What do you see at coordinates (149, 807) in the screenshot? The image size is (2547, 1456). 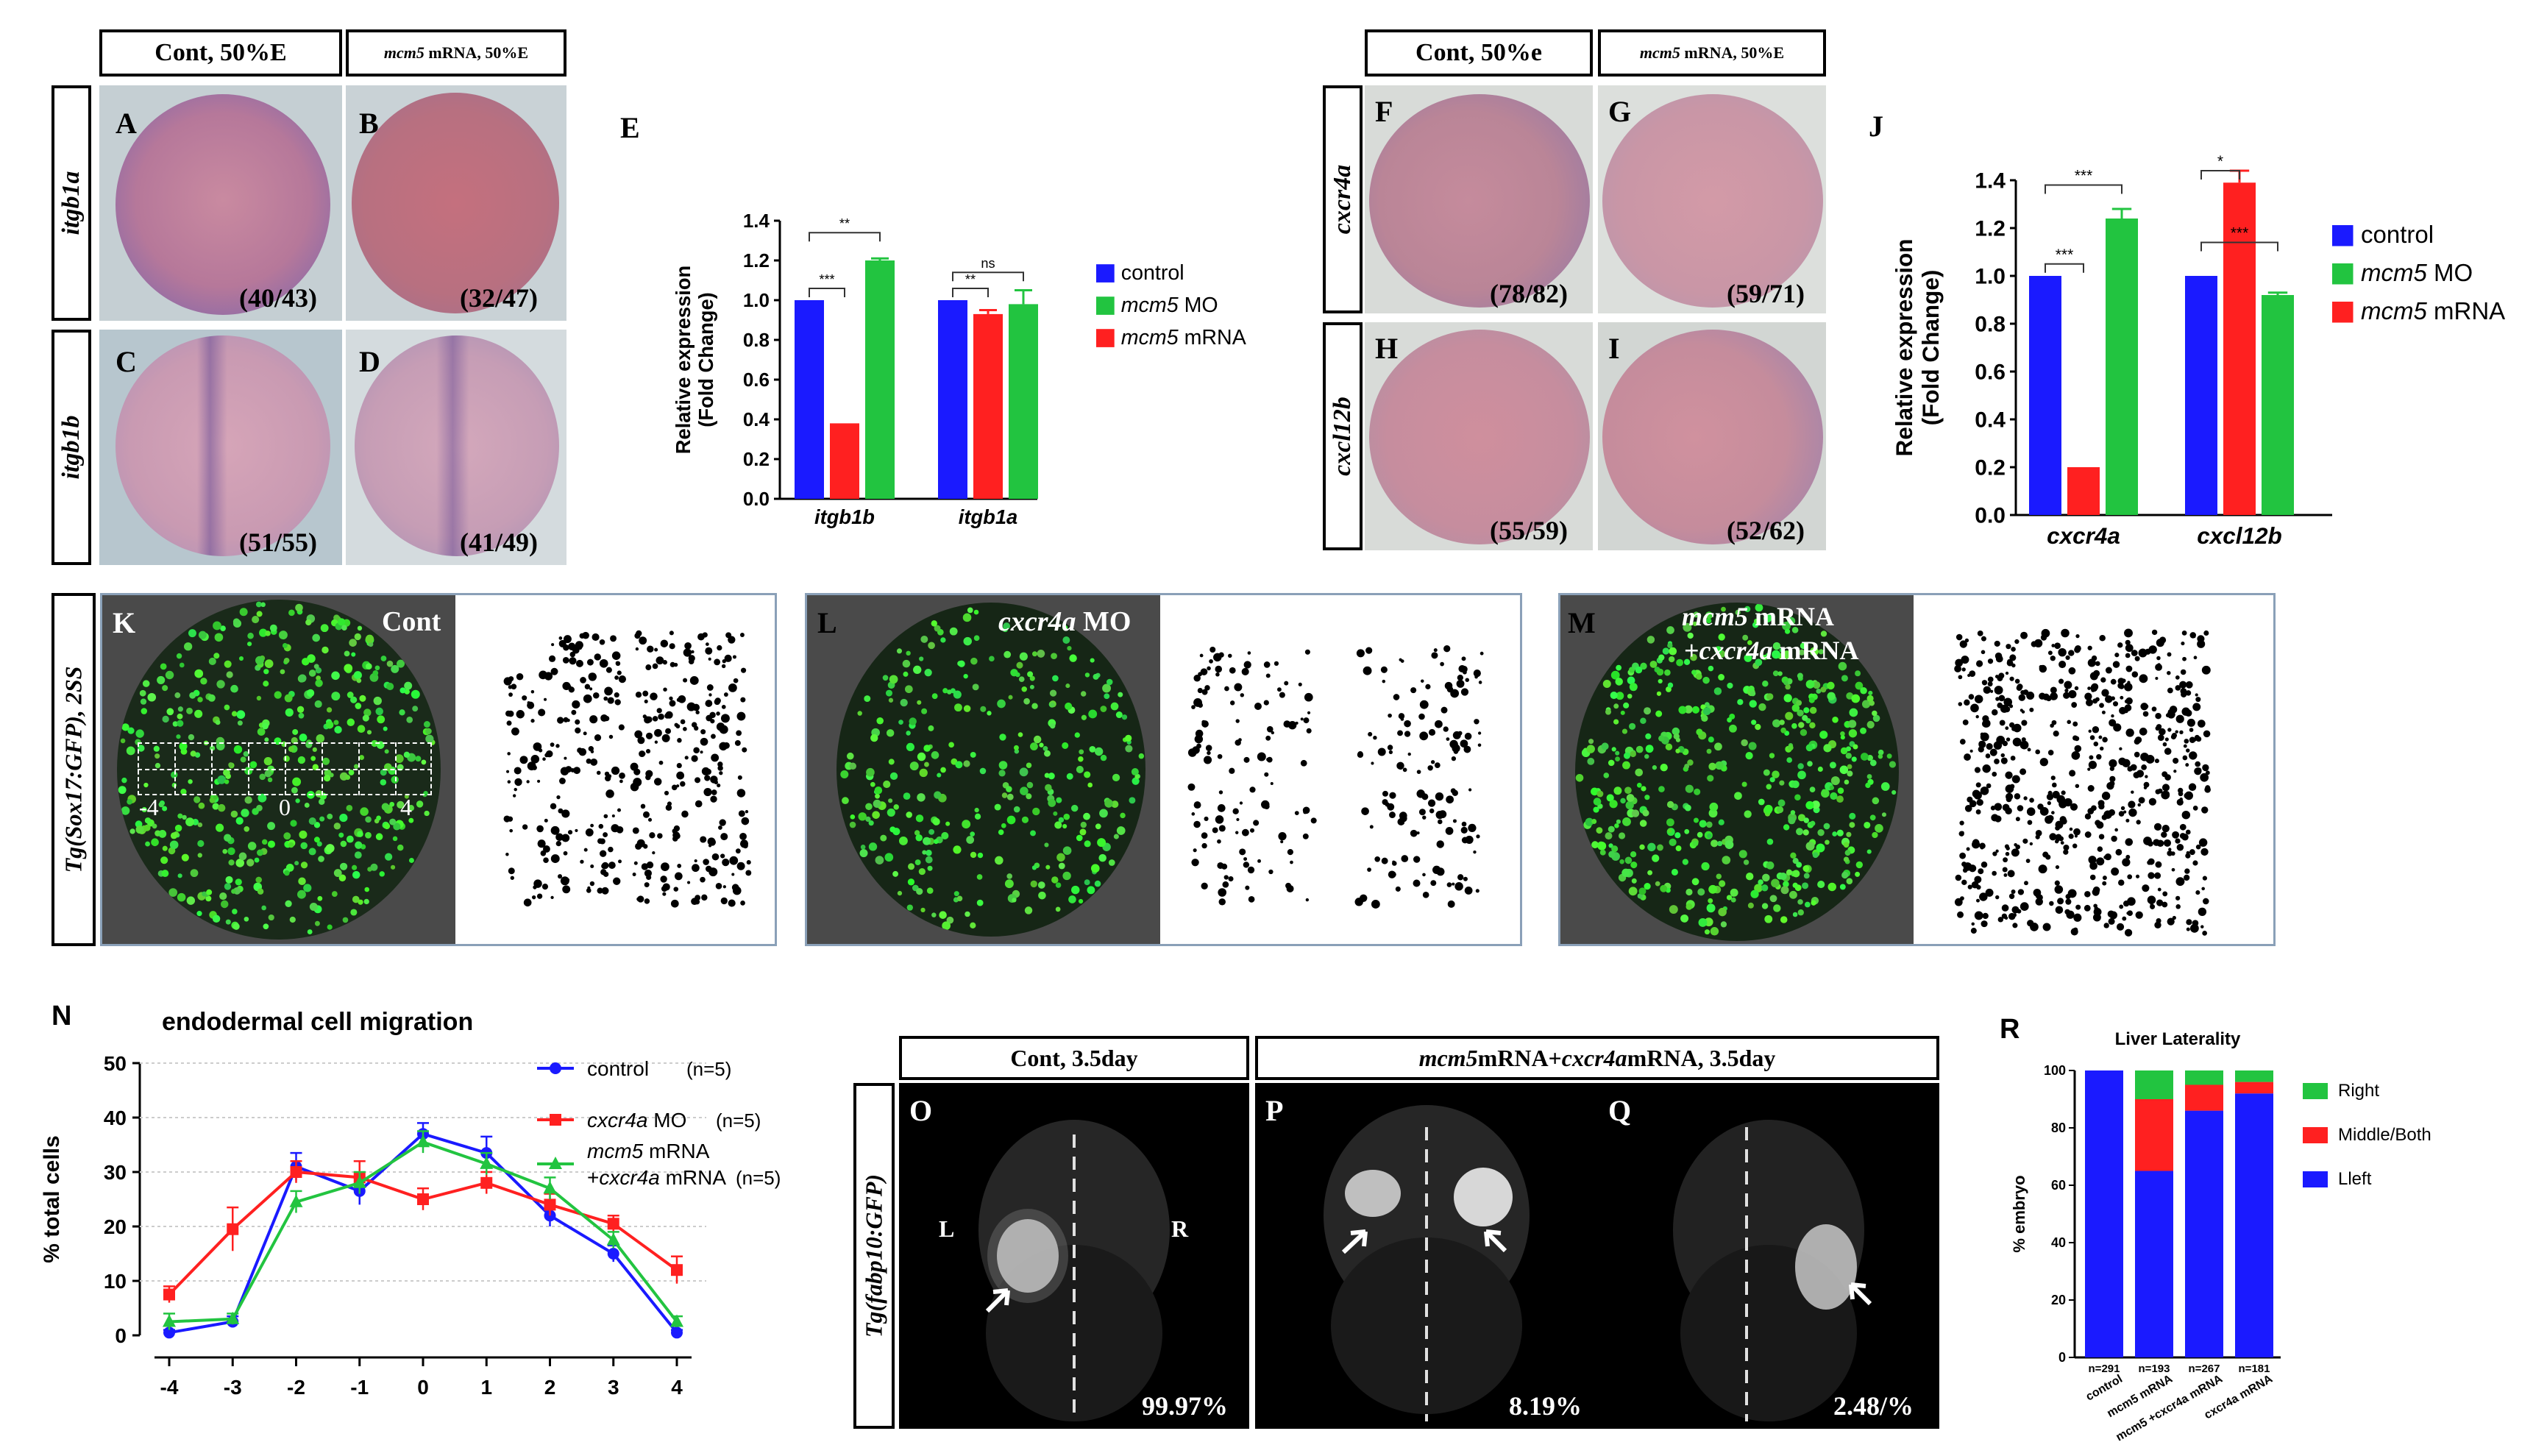 I see `axis-label-minus4: -4` at bounding box center [149, 807].